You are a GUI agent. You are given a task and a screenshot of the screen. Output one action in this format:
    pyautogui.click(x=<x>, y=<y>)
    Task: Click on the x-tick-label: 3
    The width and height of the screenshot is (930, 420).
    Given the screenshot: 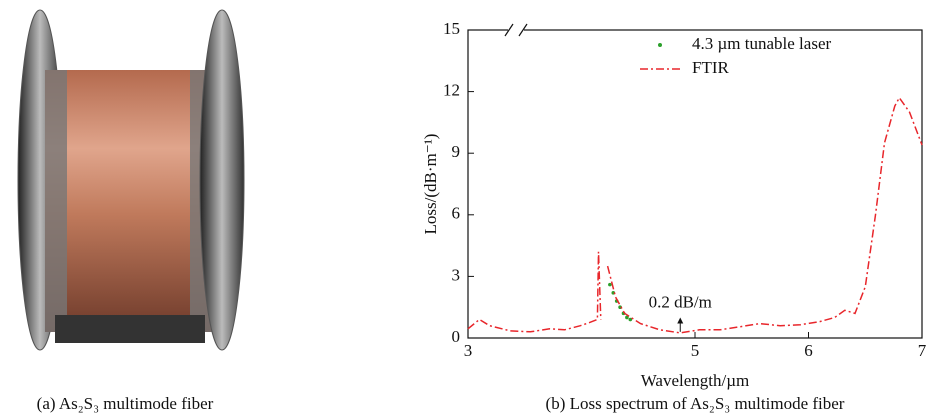 What is the action you would take?
    pyautogui.click(x=468, y=350)
    